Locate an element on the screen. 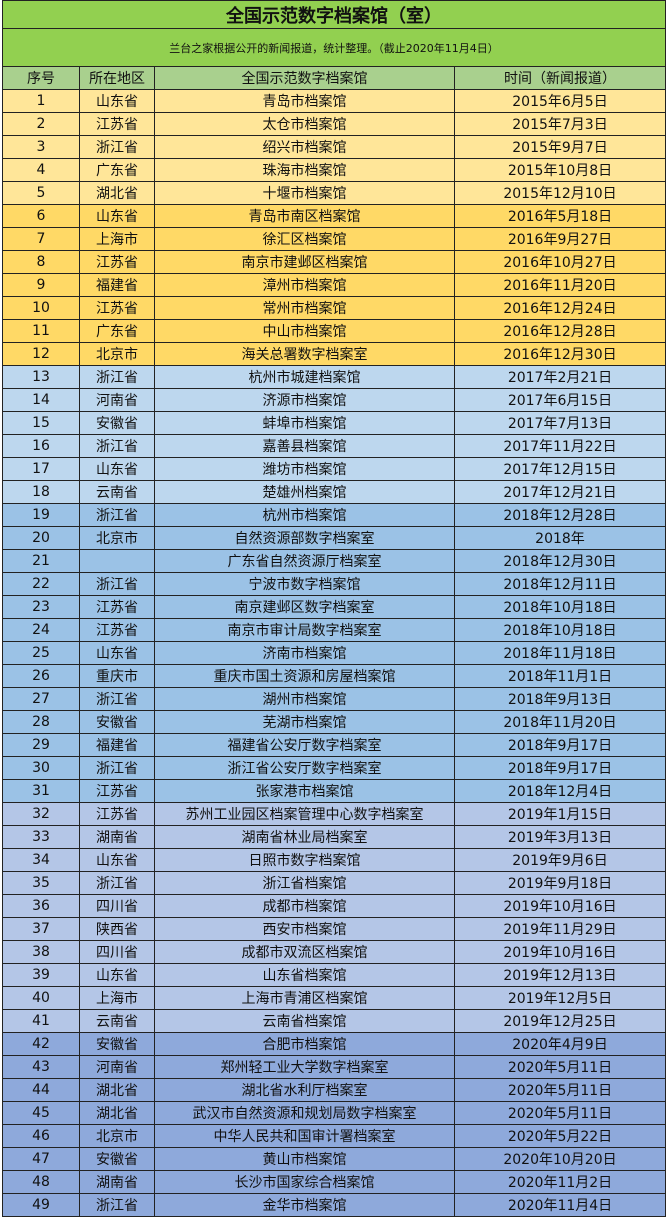  cell-date: 2019年9月6日 is located at coordinates (560, 860).